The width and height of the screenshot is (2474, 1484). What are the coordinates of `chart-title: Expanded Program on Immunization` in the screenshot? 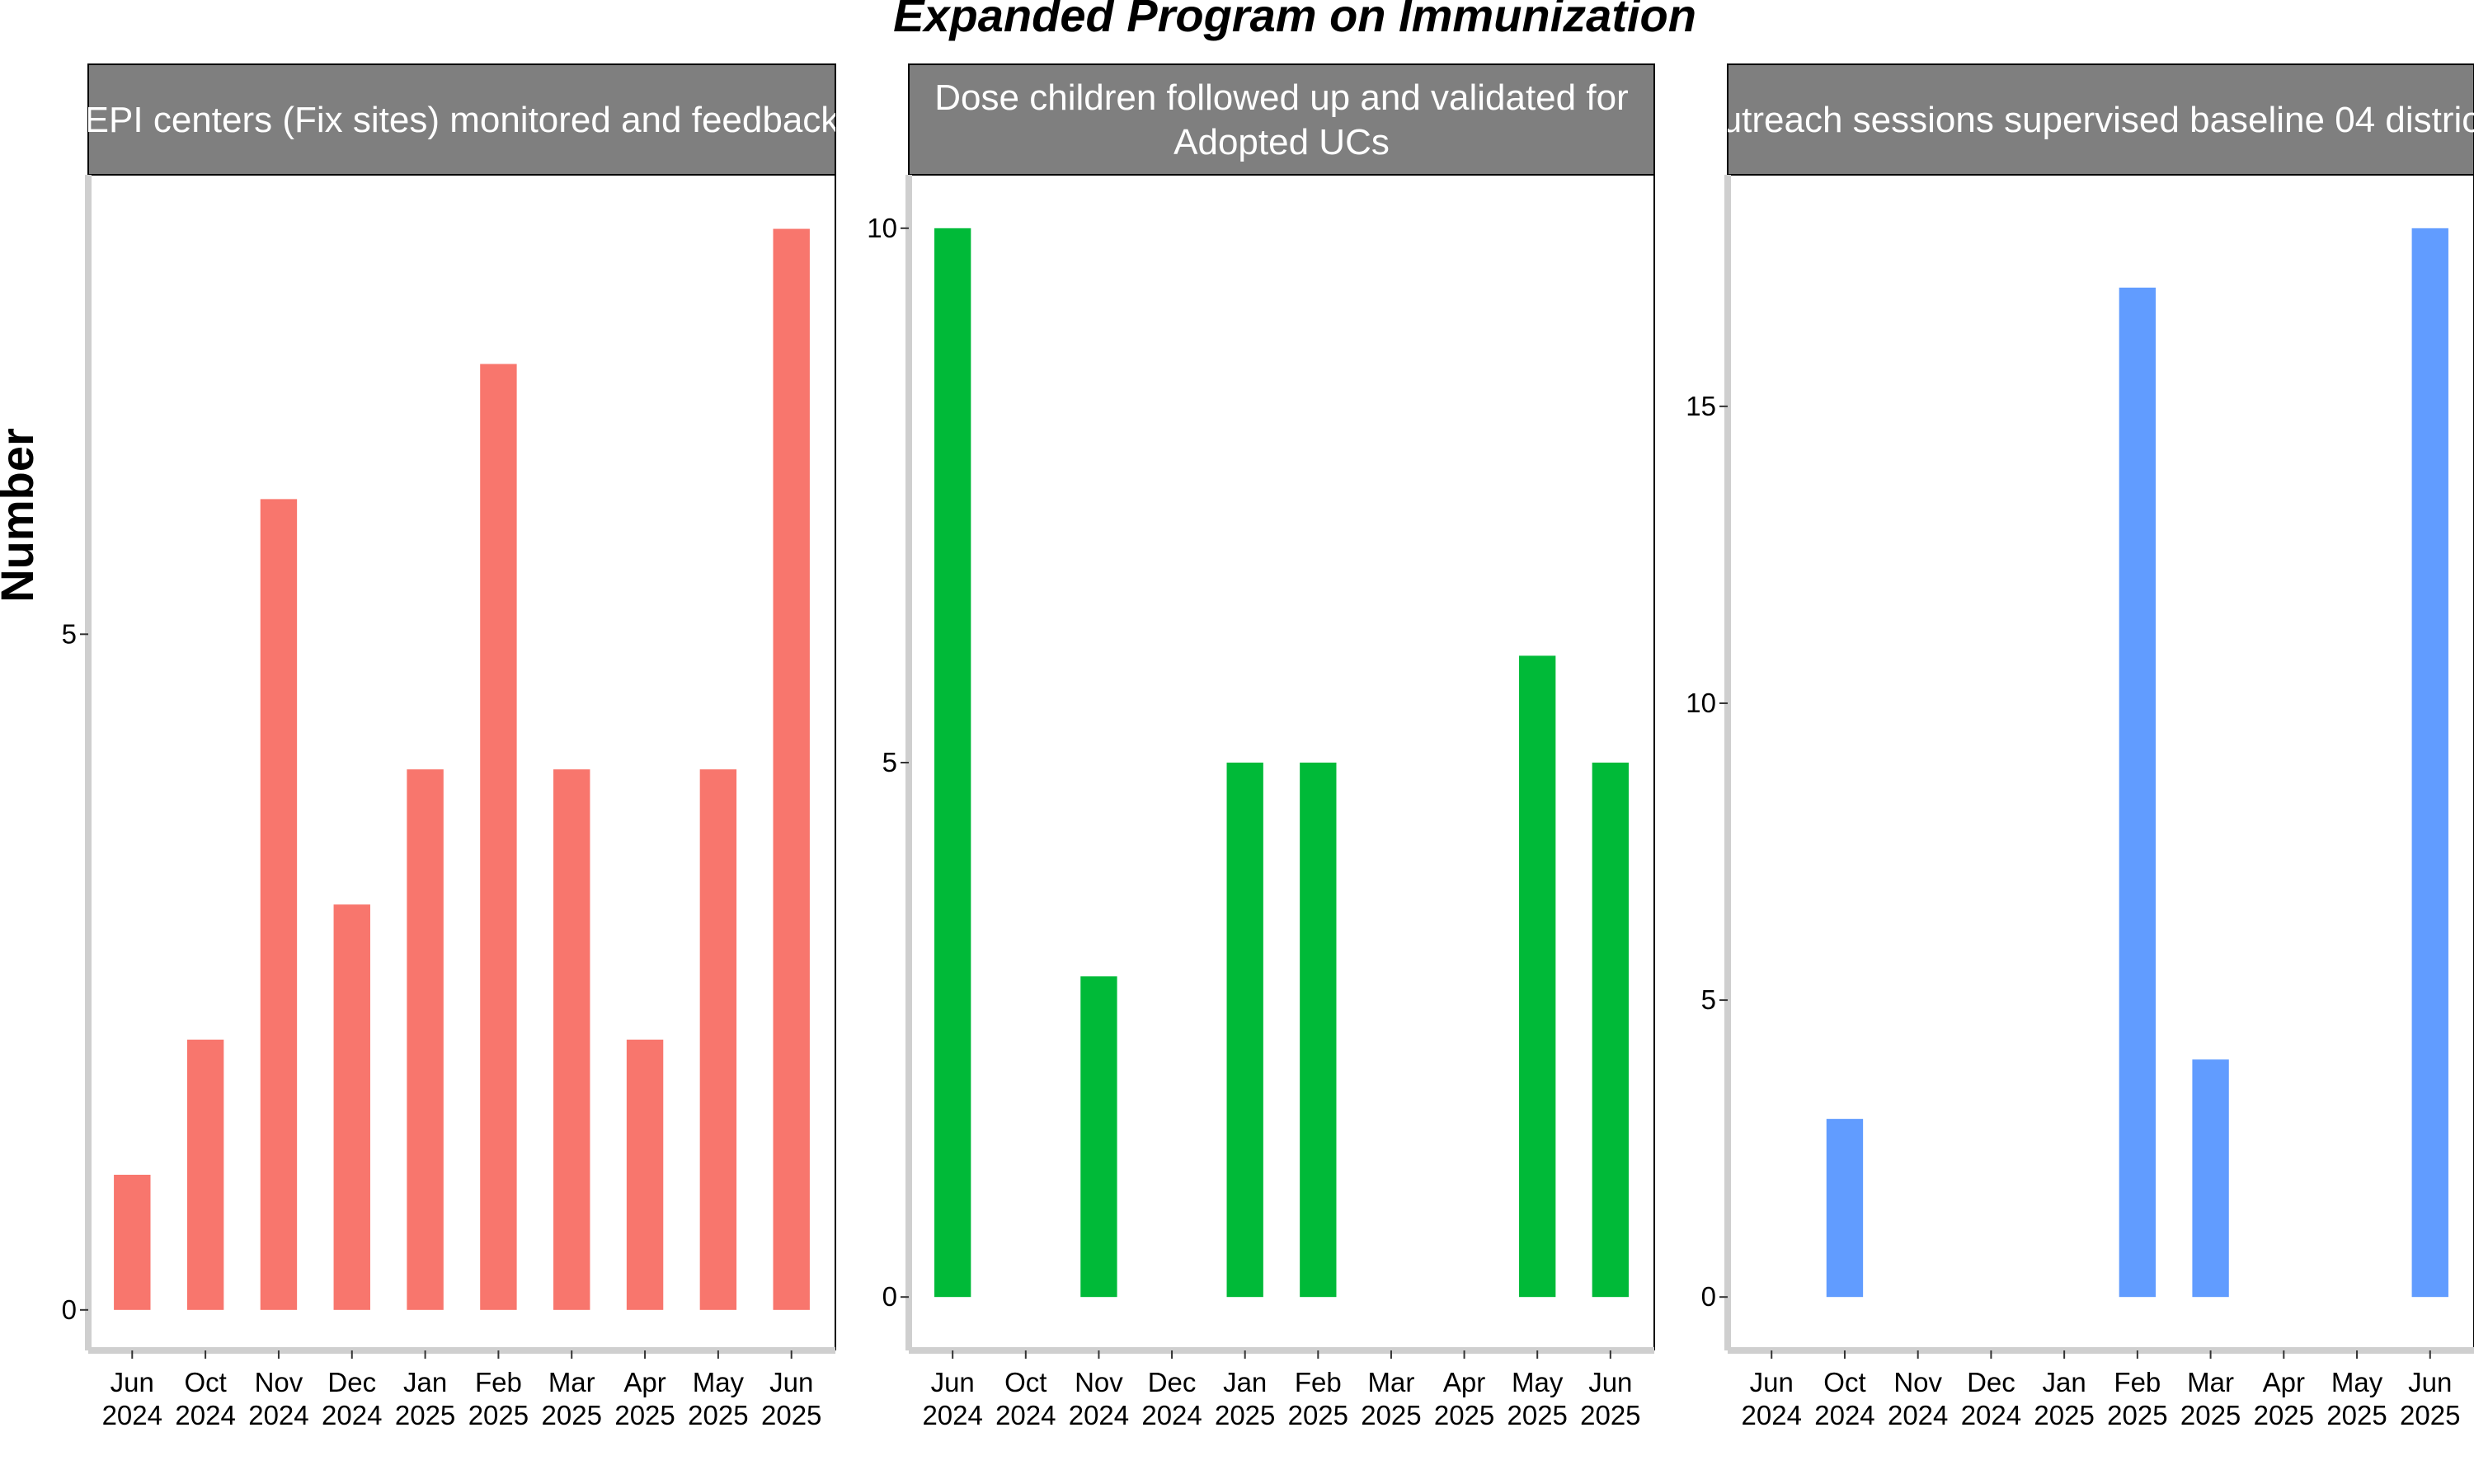 It's located at (1294, 20).